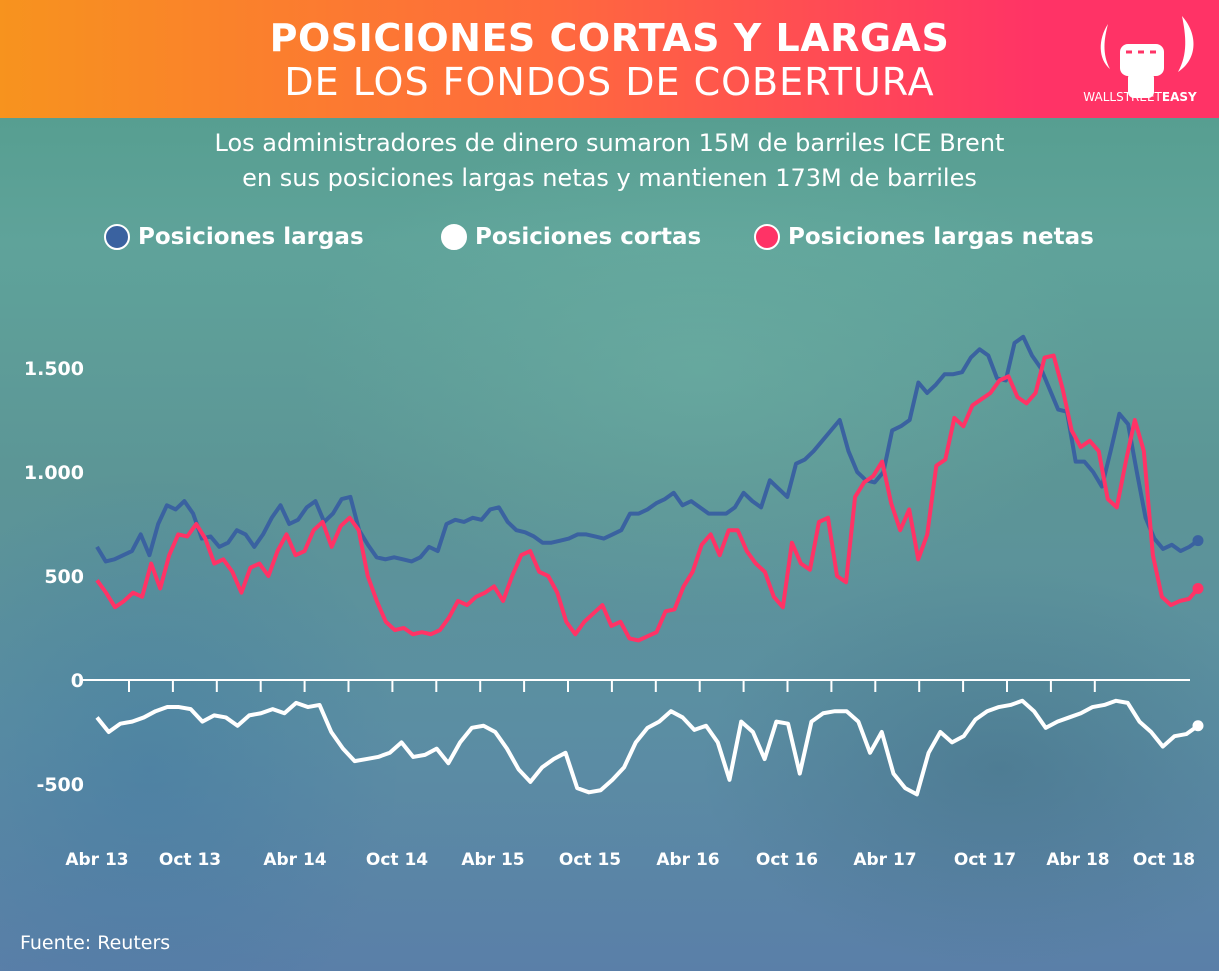 Image resolution: width=1219 pixels, height=971 pixels. I want to click on x-tick-label: Oct 13, so click(190, 860).